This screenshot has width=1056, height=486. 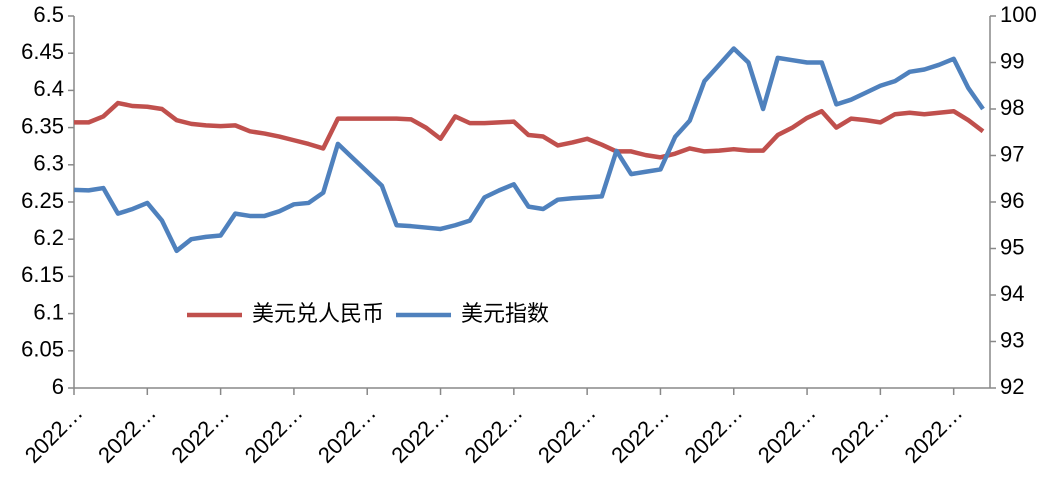 What do you see at coordinates (1012, 200) in the screenshot?
I see `y2-tick-label: 96` at bounding box center [1012, 200].